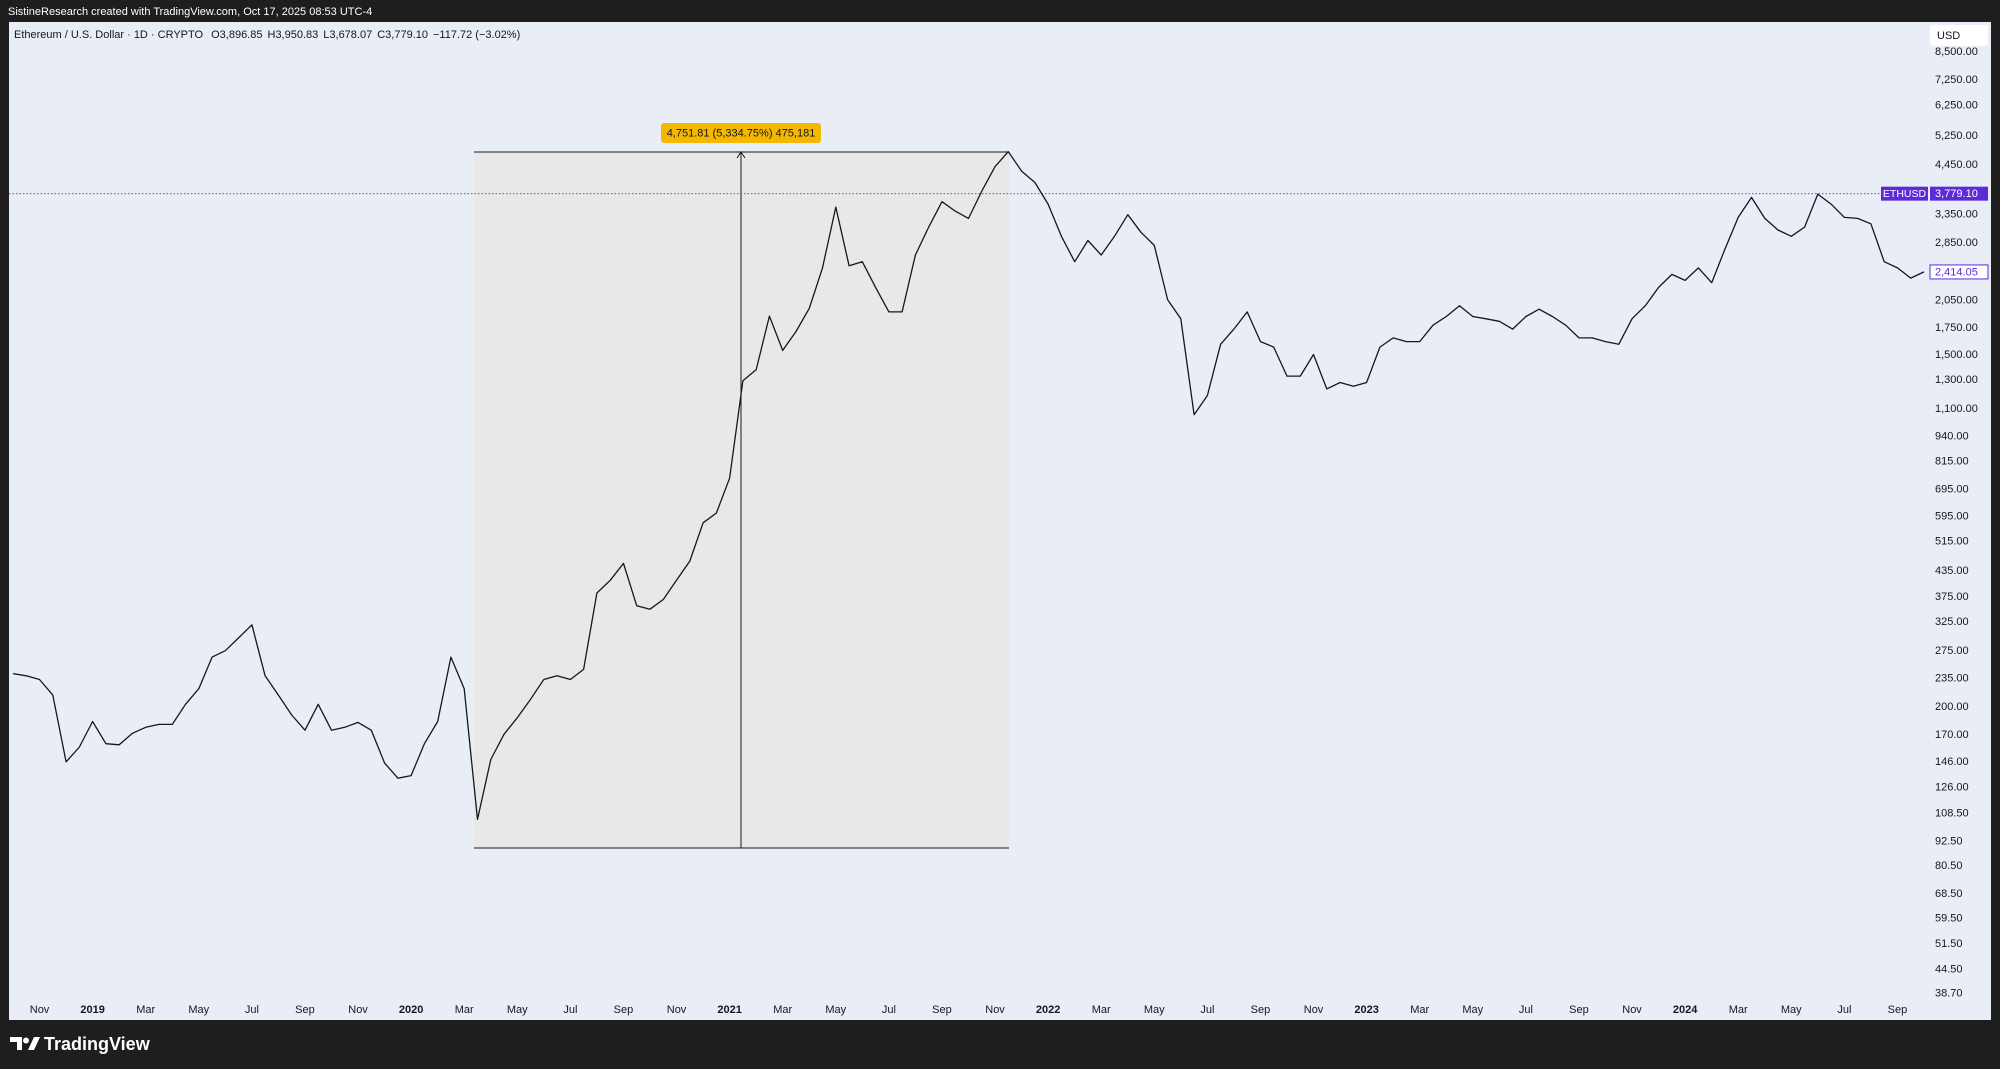  Describe the element at coordinates (411, 1010) in the screenshot. I see `x-tick-label: 2020` at that location.